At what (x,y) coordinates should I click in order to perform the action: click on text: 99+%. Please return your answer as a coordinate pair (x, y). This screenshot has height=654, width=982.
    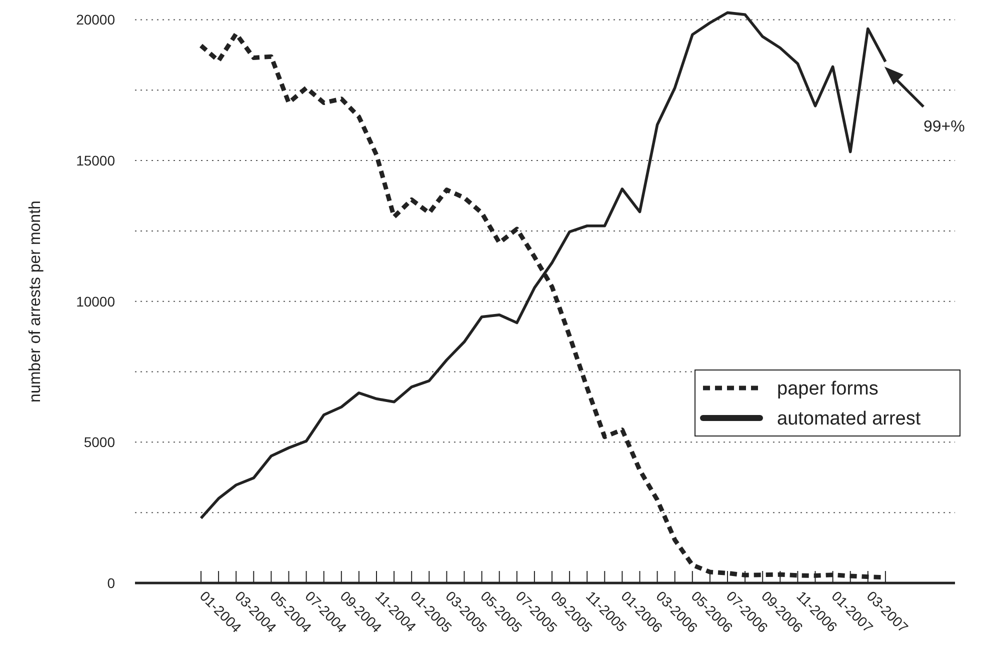
    Looking at the image, I should click on (944, 127).